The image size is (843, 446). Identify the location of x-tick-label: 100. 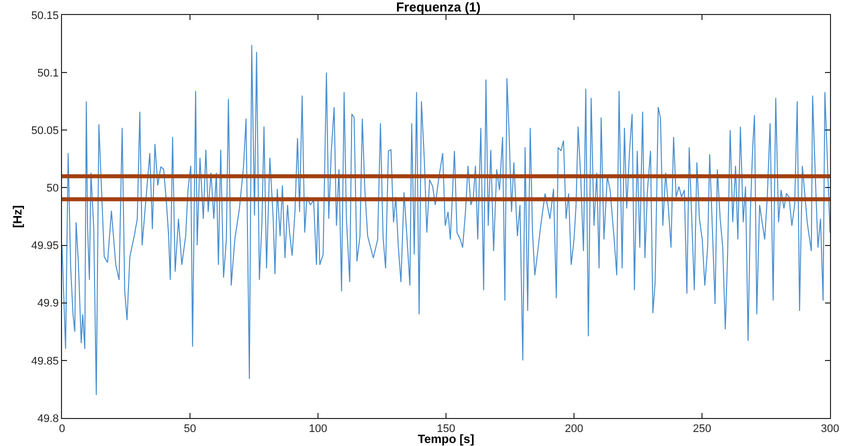
(318, 429).